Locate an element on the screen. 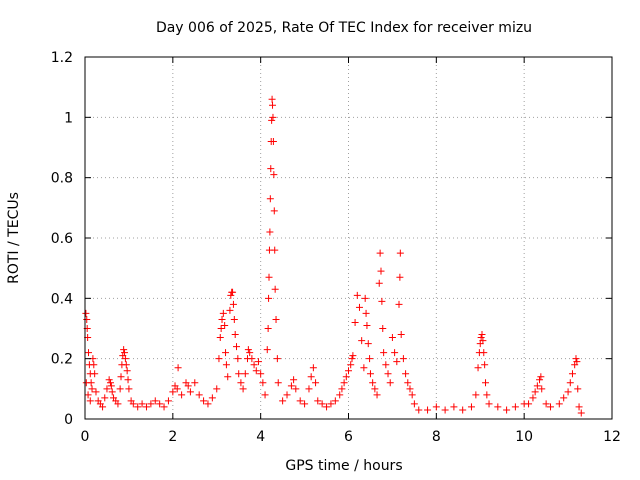  y-tick-label: 0.2 is located at coordinates (62, 360).